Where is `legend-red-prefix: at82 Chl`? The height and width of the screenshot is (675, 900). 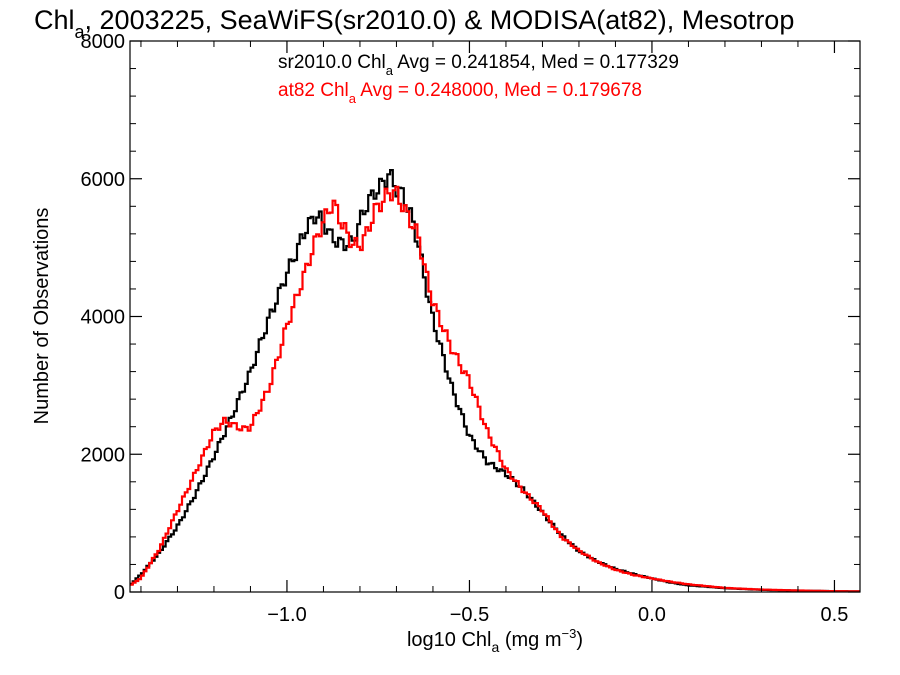 legend-red-prefix: at82 Chl is located at coordinates (313, 90).